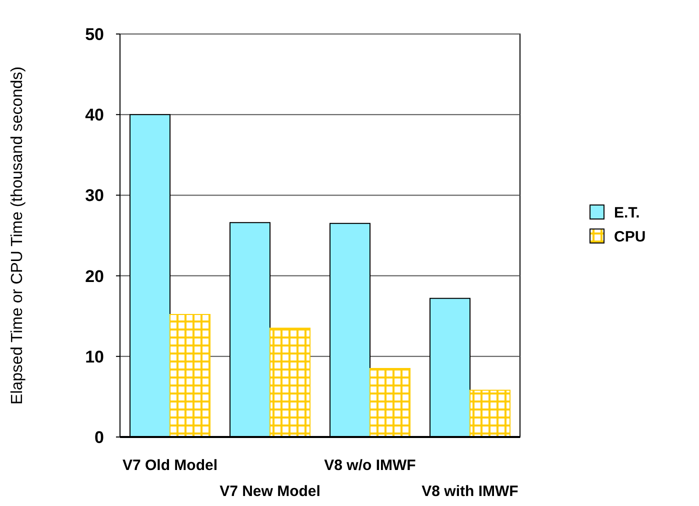 The height and width of the screenshot is (506, 699). Describe the element at coordinates (370, 465) in the screenshot. I see `x-tick-label: V8 w/o IMWF` at that location.